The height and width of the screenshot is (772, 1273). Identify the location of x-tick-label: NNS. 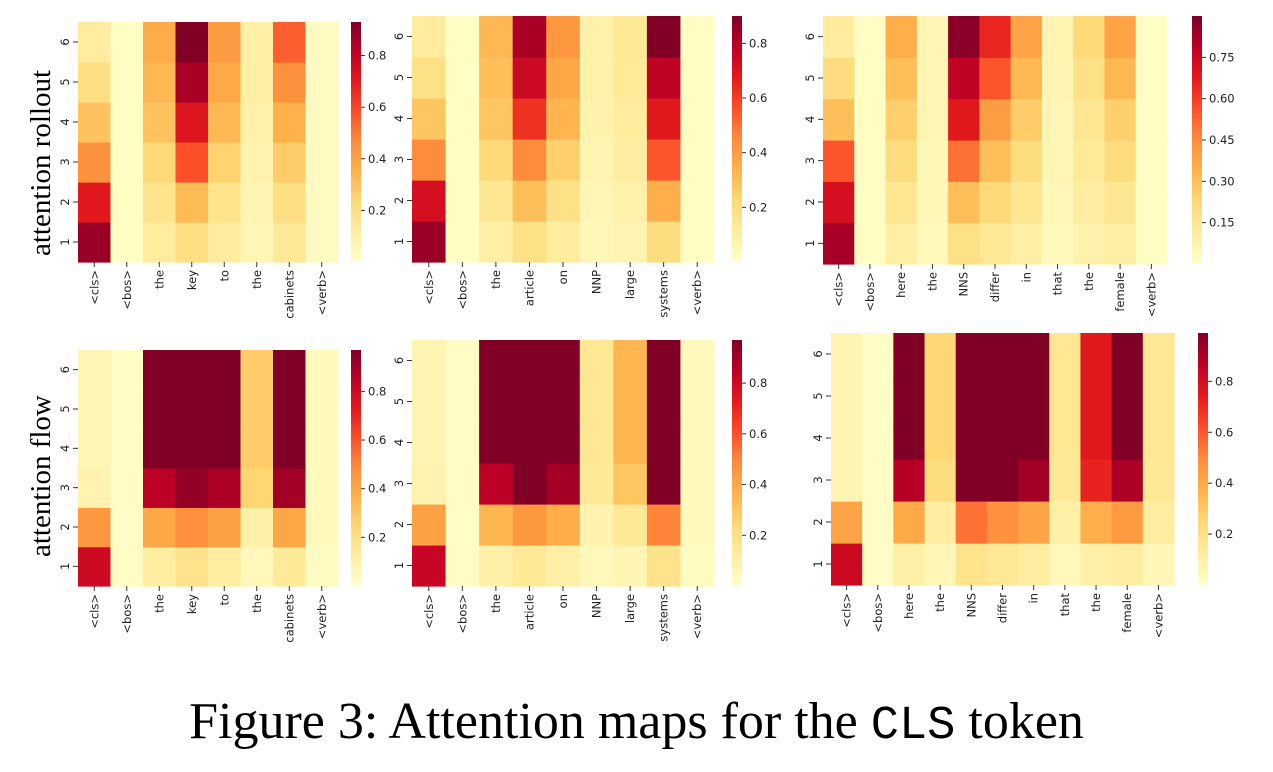
(964, 284).